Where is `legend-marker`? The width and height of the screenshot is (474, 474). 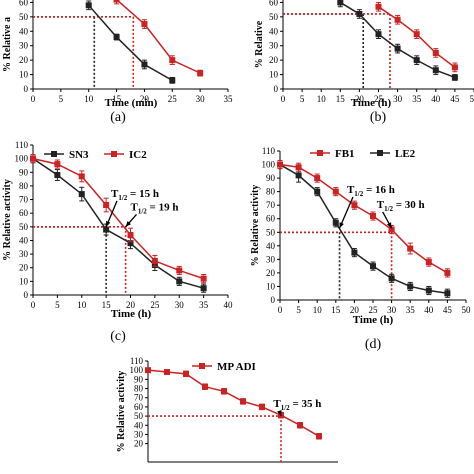
legend-marker is located at coordinates (114, 154).